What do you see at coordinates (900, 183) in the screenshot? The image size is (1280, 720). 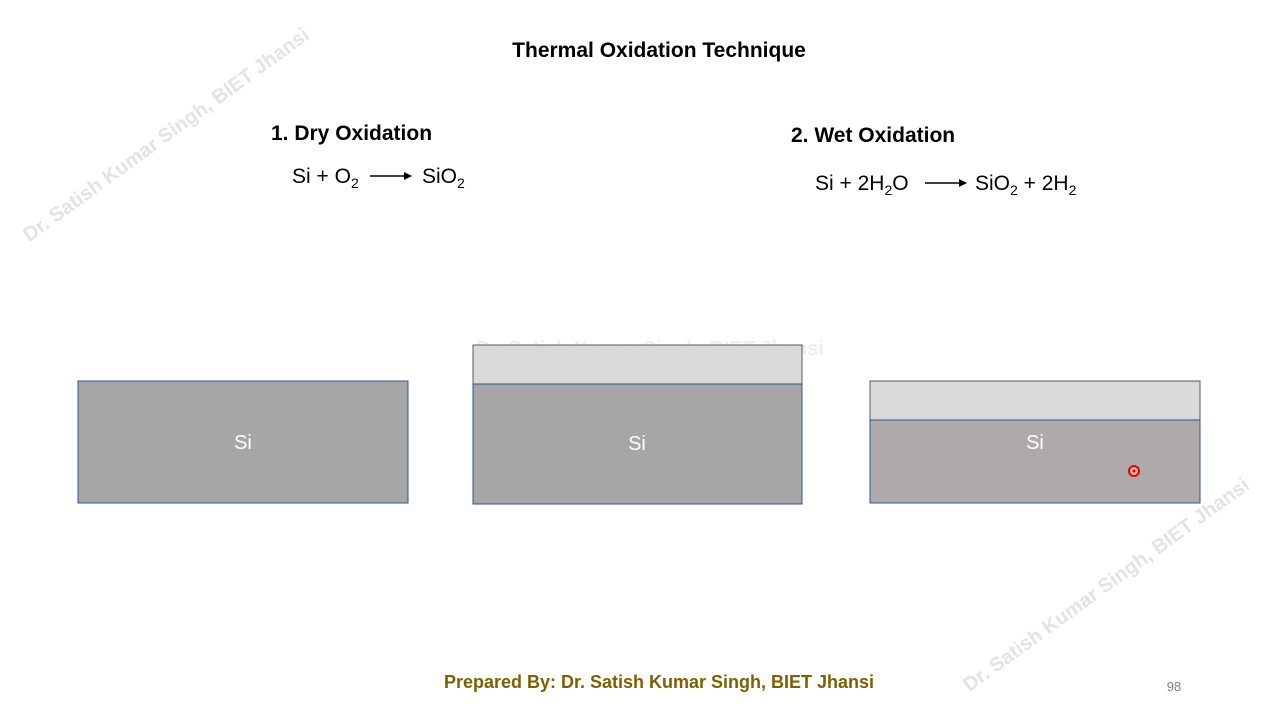 I see `formula-text: O` at bounding box center [900, 183].